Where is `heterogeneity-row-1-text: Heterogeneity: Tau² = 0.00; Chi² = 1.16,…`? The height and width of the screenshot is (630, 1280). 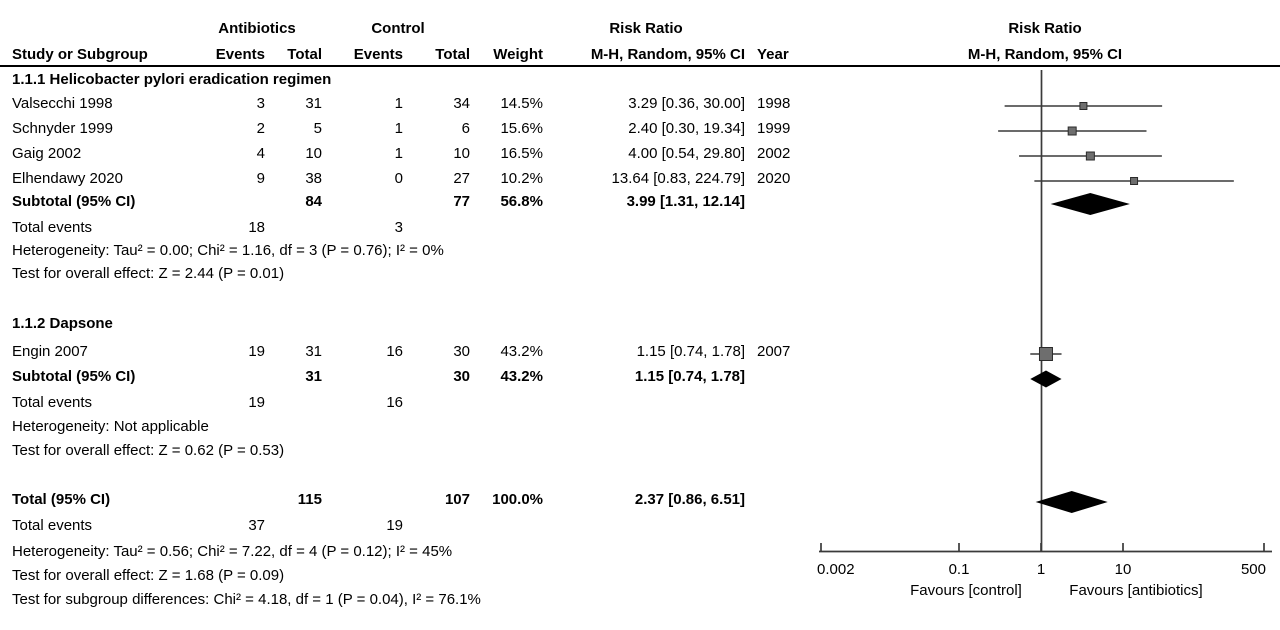
heterogeneity-row-1-text: Heterogeneity: Tau² = 0.00; Chi² = 1.16,… is located at coordinates (228, 250).